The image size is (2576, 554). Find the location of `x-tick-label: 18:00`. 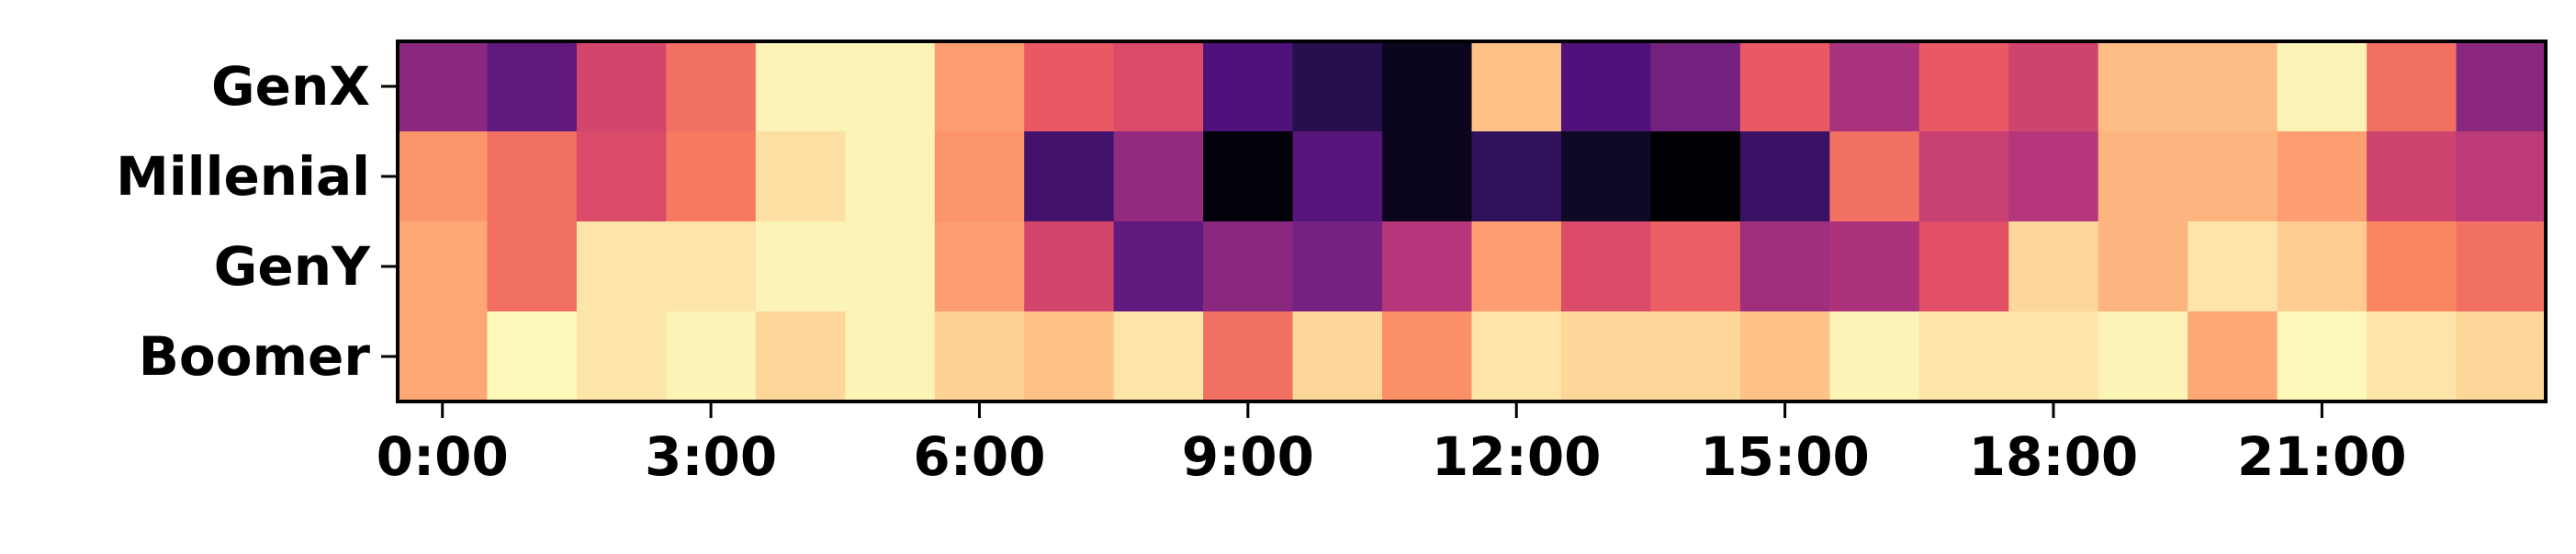

x-tick-label: 18:00 is located at coordinates (2054, 456).